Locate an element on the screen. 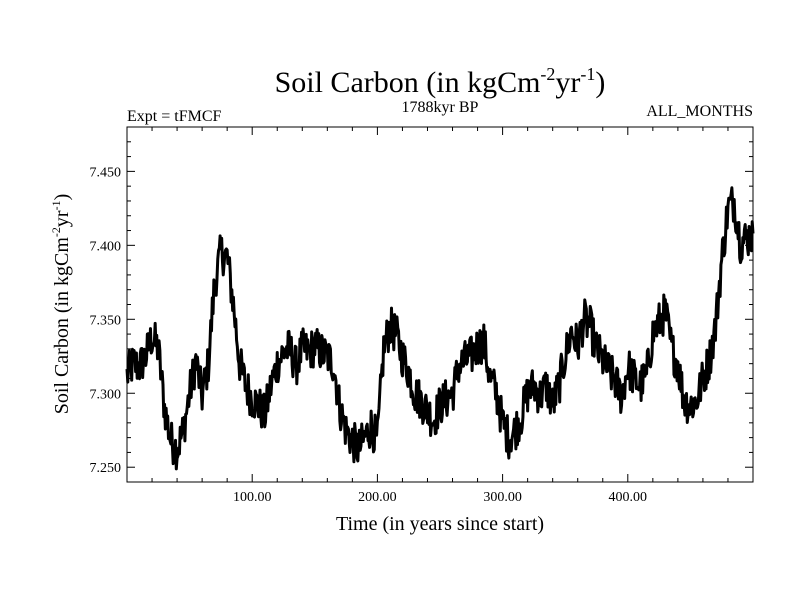  subtitle-center: 1788kyr BP is located at coordinates (440, 107).